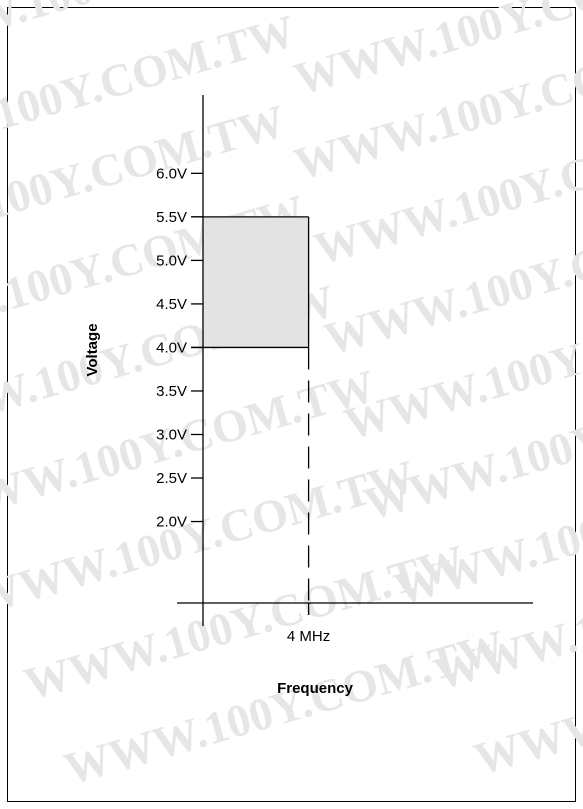 Image resolution: width=583 pixels, height=809 pixels. I want to click on y-tick-label: 5.0V, so click(171, 260).